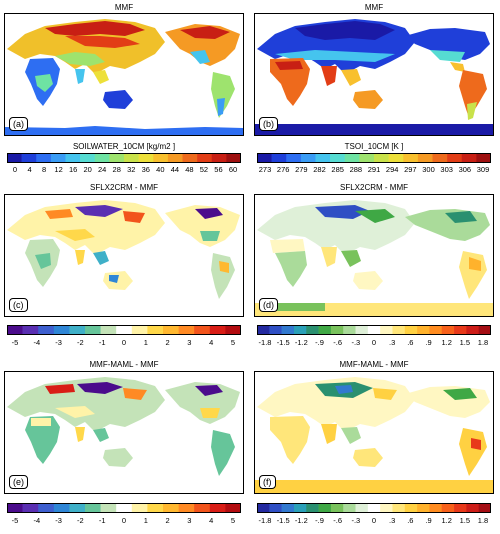 The width and height of the screenshot is (500, 534). Describe the element at coordinates (124, 170) in the screenshot. I see `colorbar-ticks-soilwater: 0 4 8 12 16 20 24 28 32 36 40 44 48 52 56 60` at that location.